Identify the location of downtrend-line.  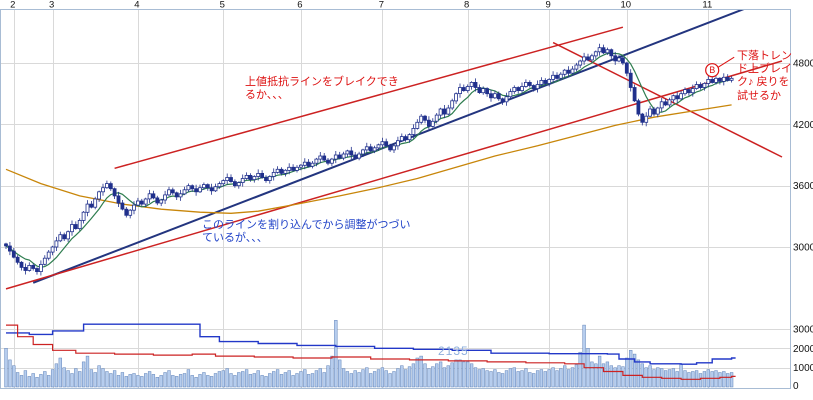
(667, 99).